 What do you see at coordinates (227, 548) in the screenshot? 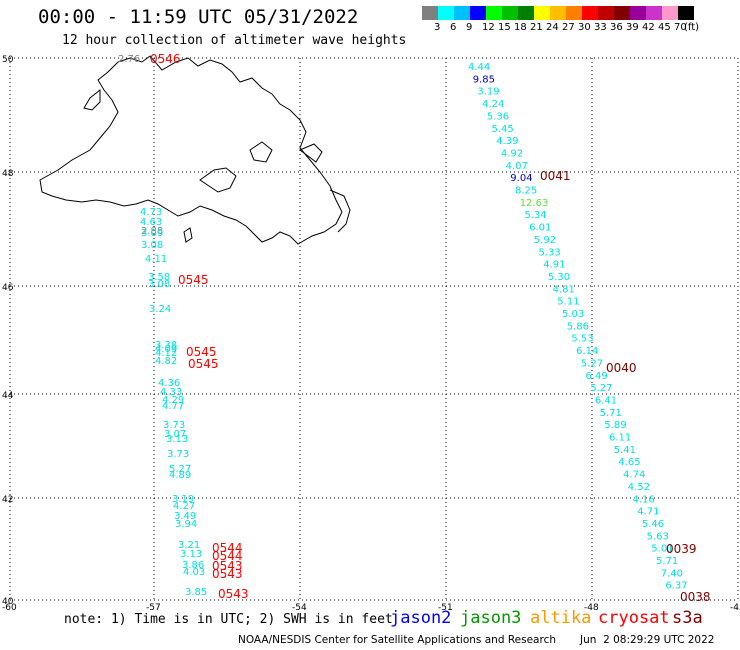
I see `pass-time-label: 0544` at bounding box center [227, 548].